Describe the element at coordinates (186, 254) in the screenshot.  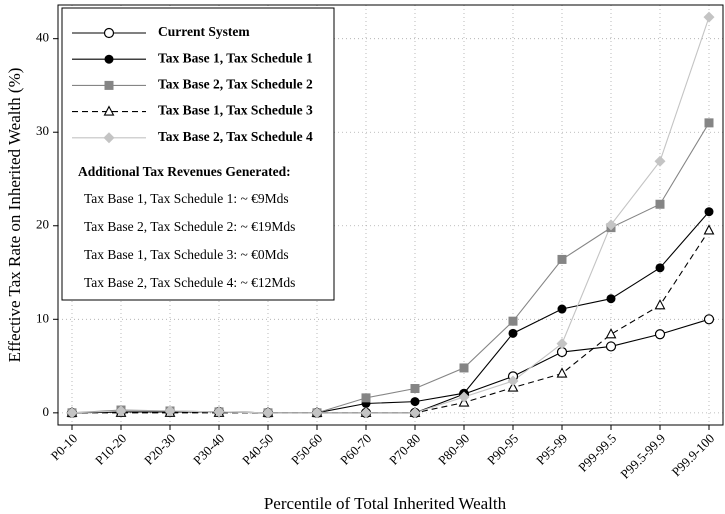
I see `annotation: Tax Base 1, Tax Schedule 3: ~ €0Mds` at that location.